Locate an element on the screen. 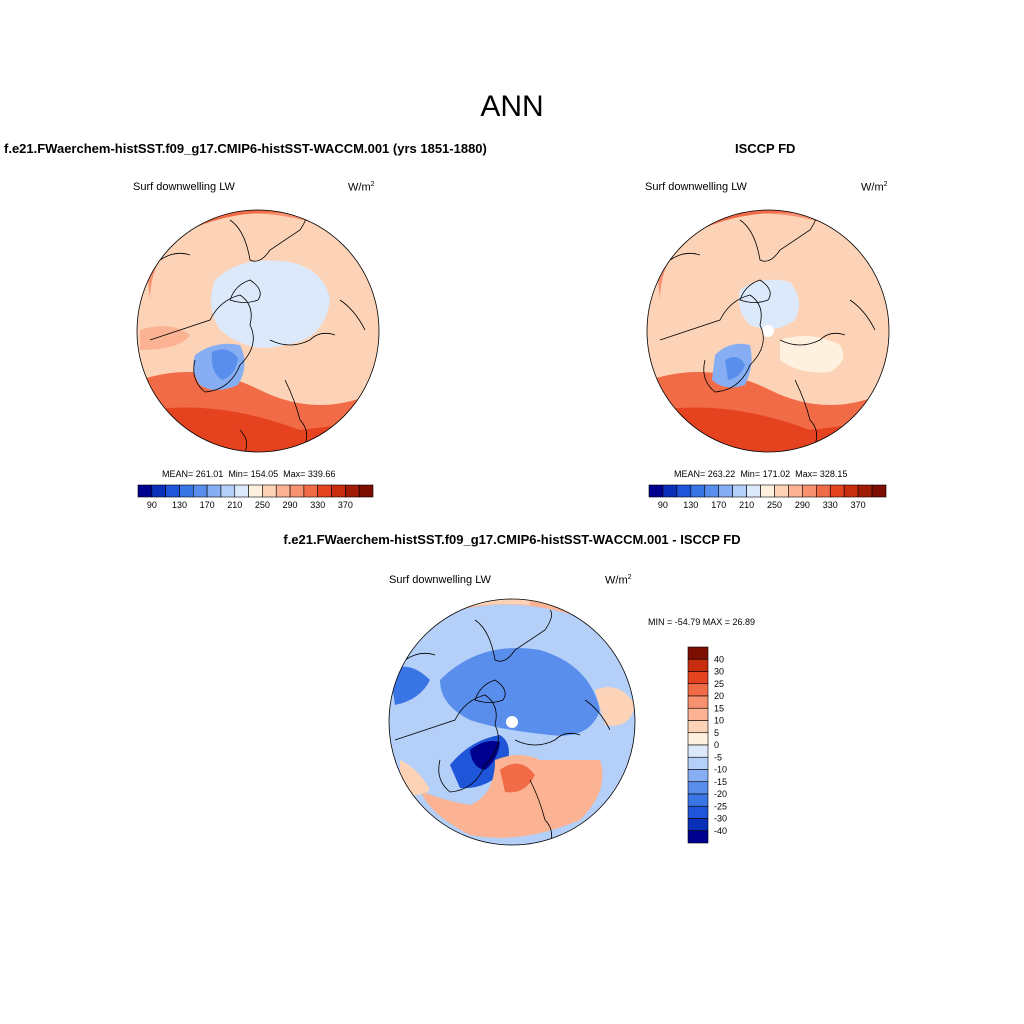 The image size is (1024, 1024). panel-2-stats: MEAN= 263.22 Min= 171.02 Max= 328.15 is located at coordinates (760, 474).